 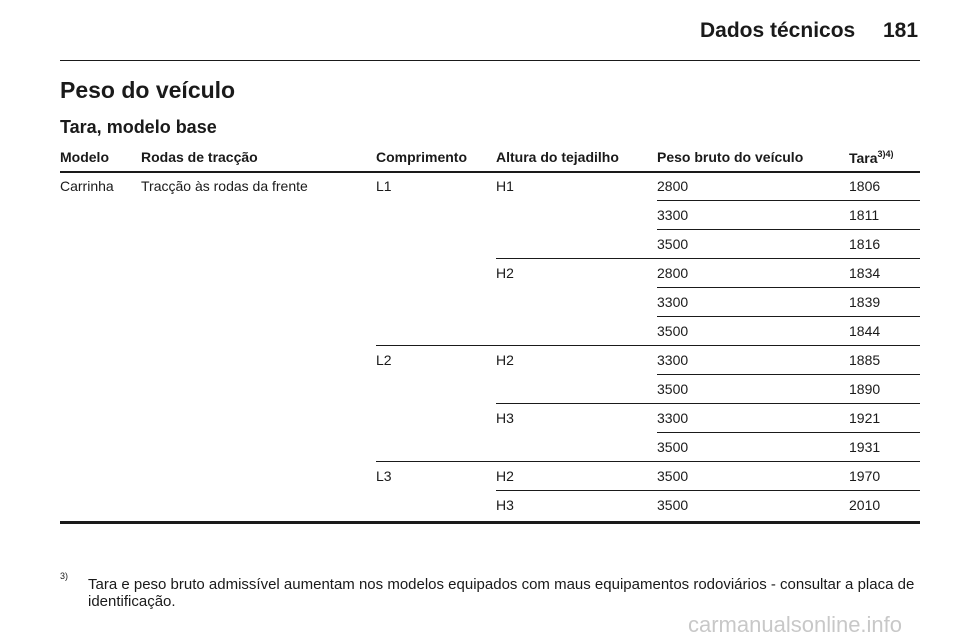 What do you see at coordinates (778, 30) in the screenshot?
I see `section-title: Dados técnicos` at bounding box center [778, 30].